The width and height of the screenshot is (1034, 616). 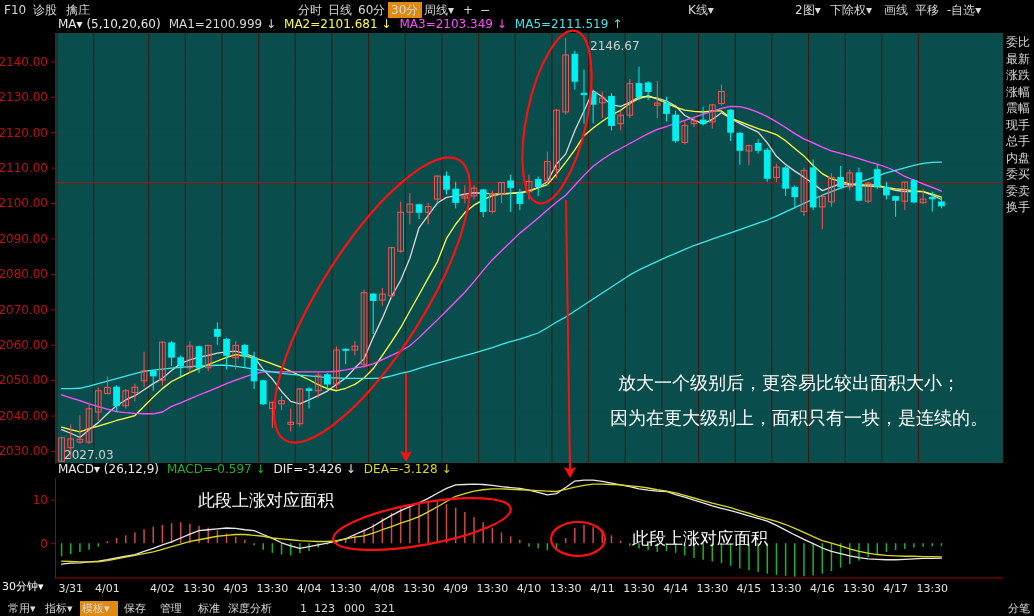 I want to click on x-tick-label: 4/02, so click(x=162, y=588).